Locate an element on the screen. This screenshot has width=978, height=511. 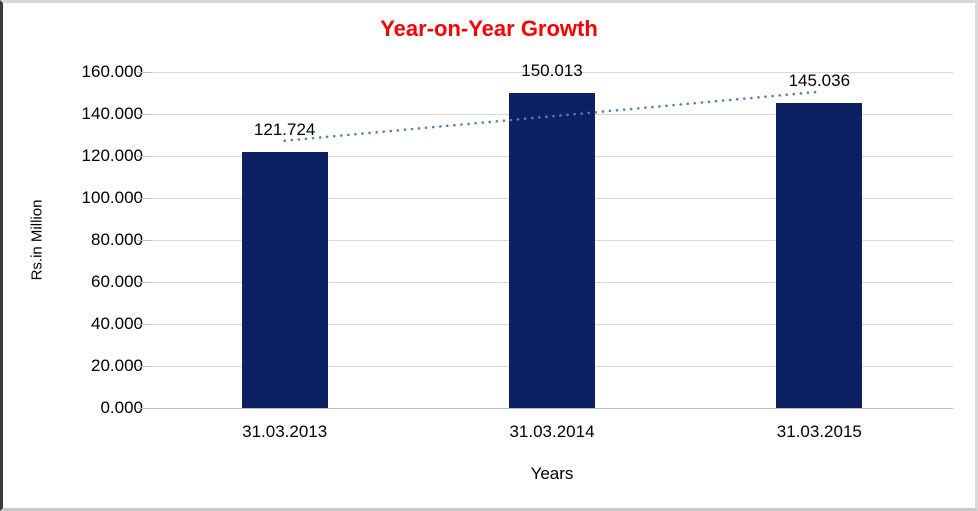
y-tick-label: 160.000 is located at coordinates (112, 71).